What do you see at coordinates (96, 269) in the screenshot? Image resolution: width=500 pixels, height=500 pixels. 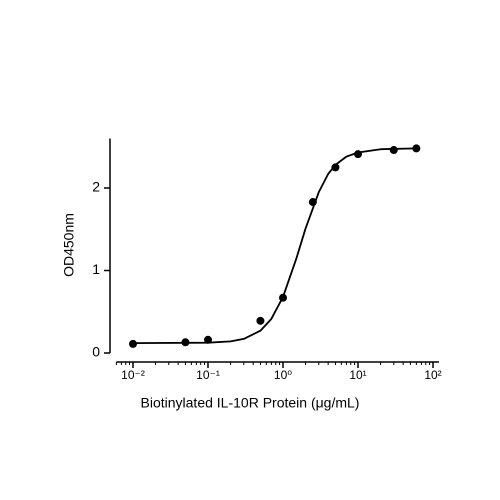 I see `y-tick-label: 1` at bounding box center [96, 269].